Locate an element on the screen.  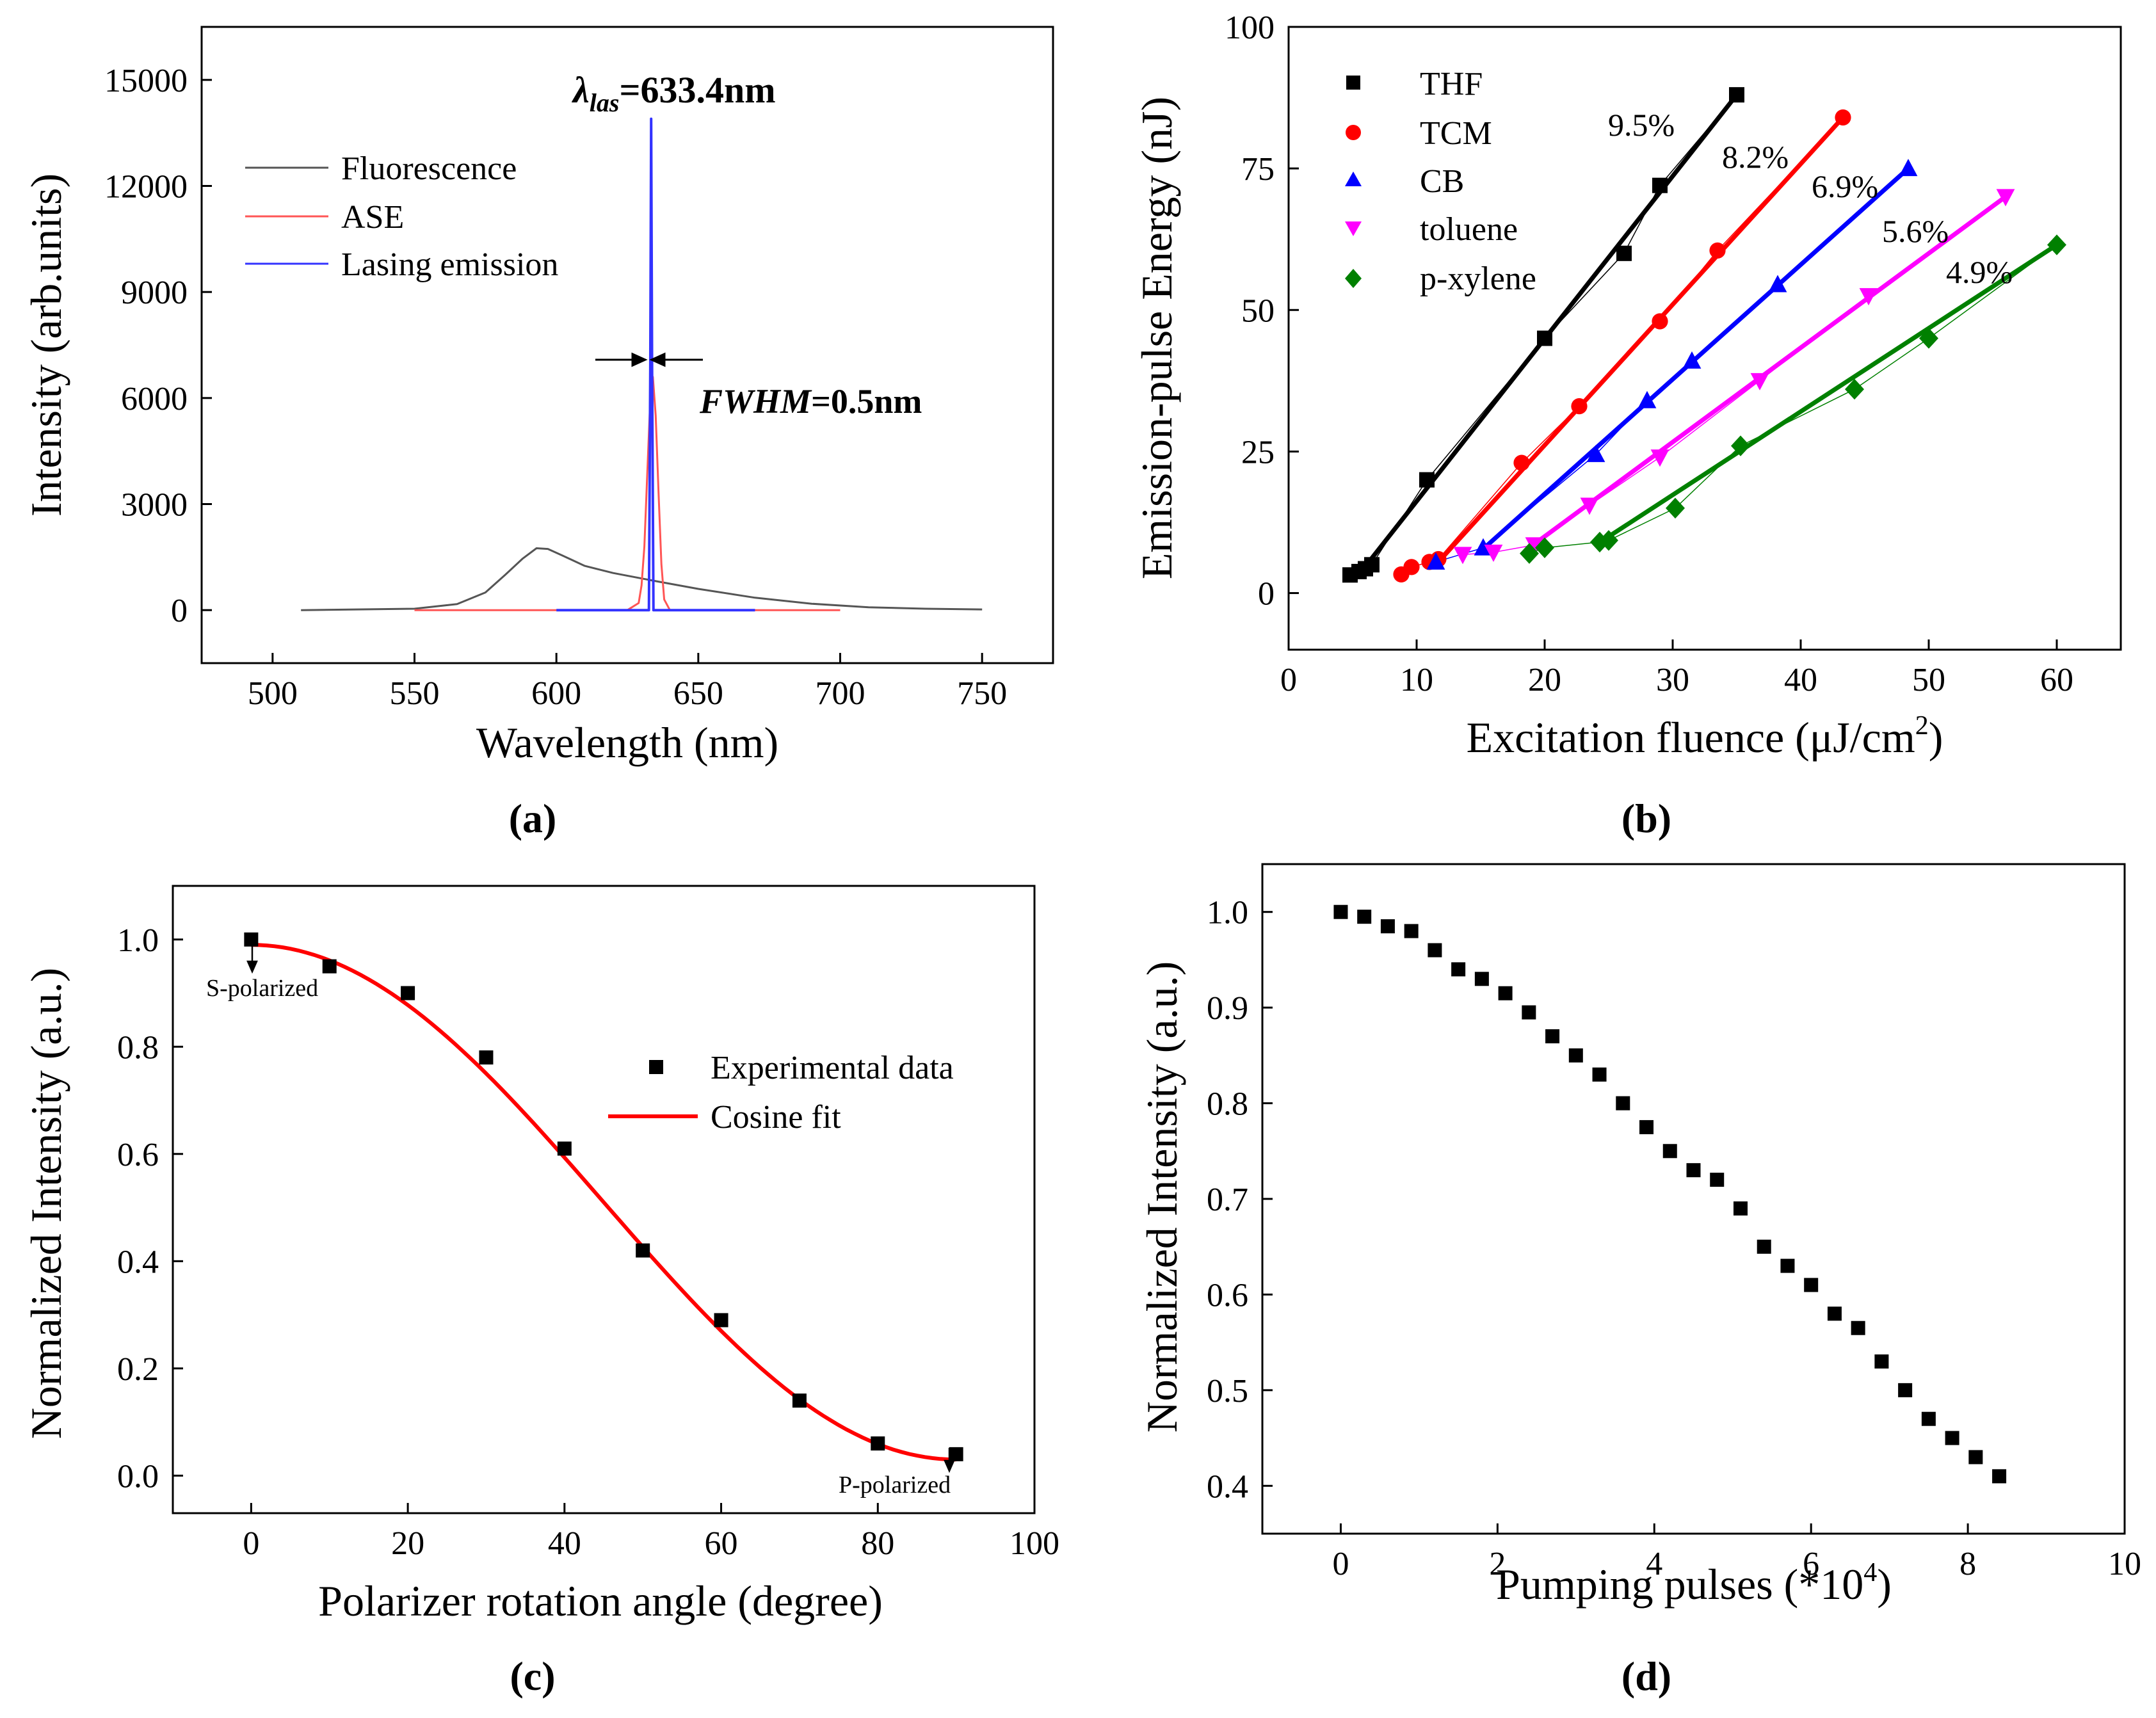
data-line-p-xylene is located at coordinates (1793, 399).